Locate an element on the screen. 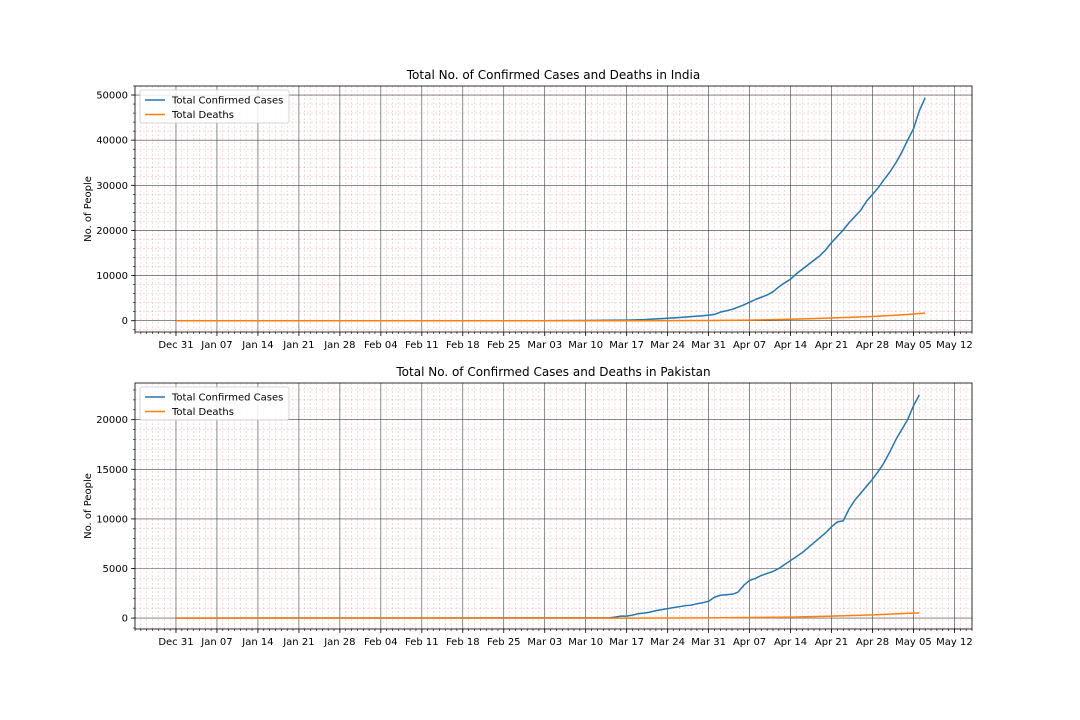 Image resolution: width=1080 pixels, height=720 pixels. y-ticks: 0 10000 20000 30000 40000 50000 is located at coordinates (115, 208).